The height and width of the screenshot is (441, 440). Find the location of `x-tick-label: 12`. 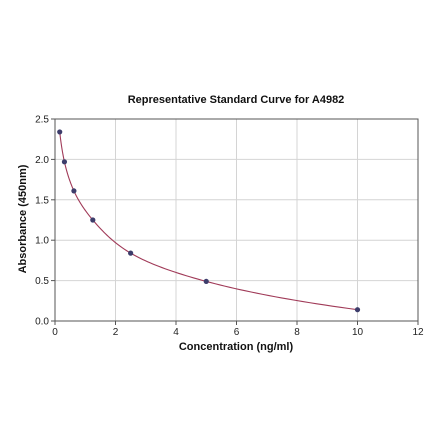

x-tick-label: 12 is located at coordinates (418, 332).